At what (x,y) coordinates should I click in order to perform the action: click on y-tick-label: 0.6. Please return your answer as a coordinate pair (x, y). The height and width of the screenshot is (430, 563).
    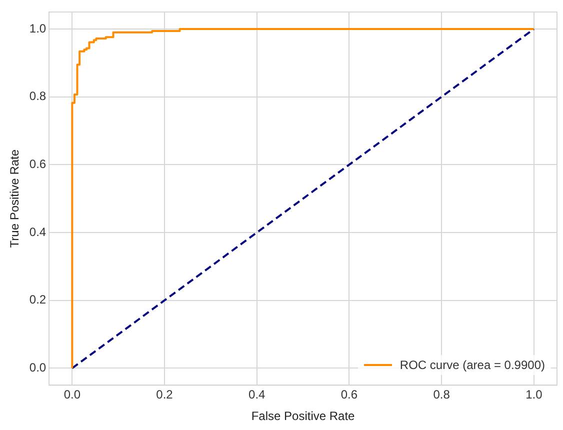
    Looking at the image, I should click on (37, 163).